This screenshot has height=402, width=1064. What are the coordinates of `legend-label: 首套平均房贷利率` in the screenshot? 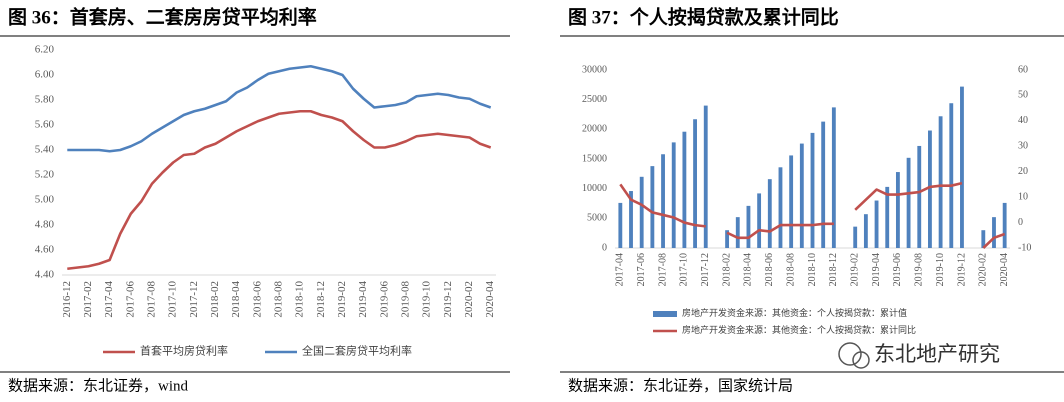 It's located at (184, 351).